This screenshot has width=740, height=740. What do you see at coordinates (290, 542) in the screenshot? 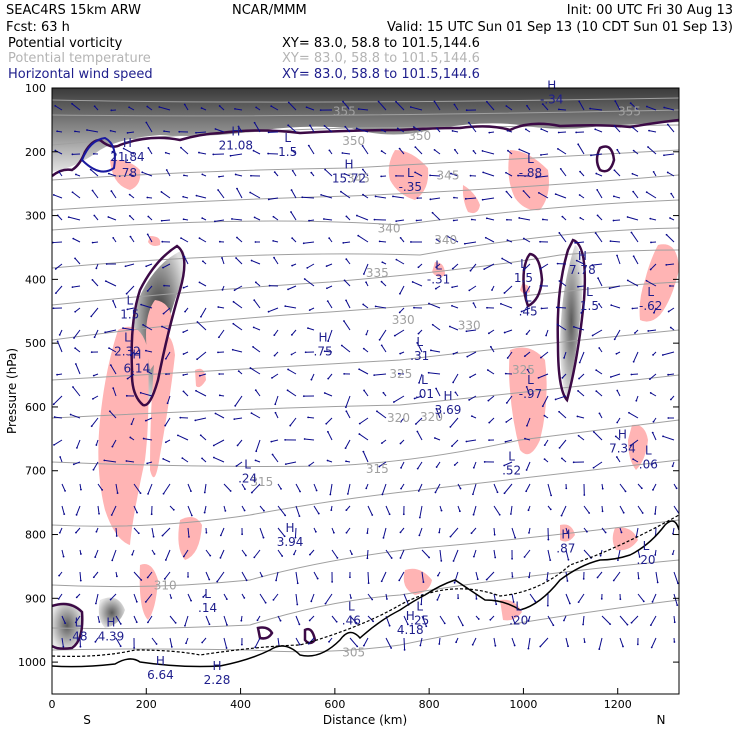
I see `hl-value: 3.94` at bounding box center [290, 542].